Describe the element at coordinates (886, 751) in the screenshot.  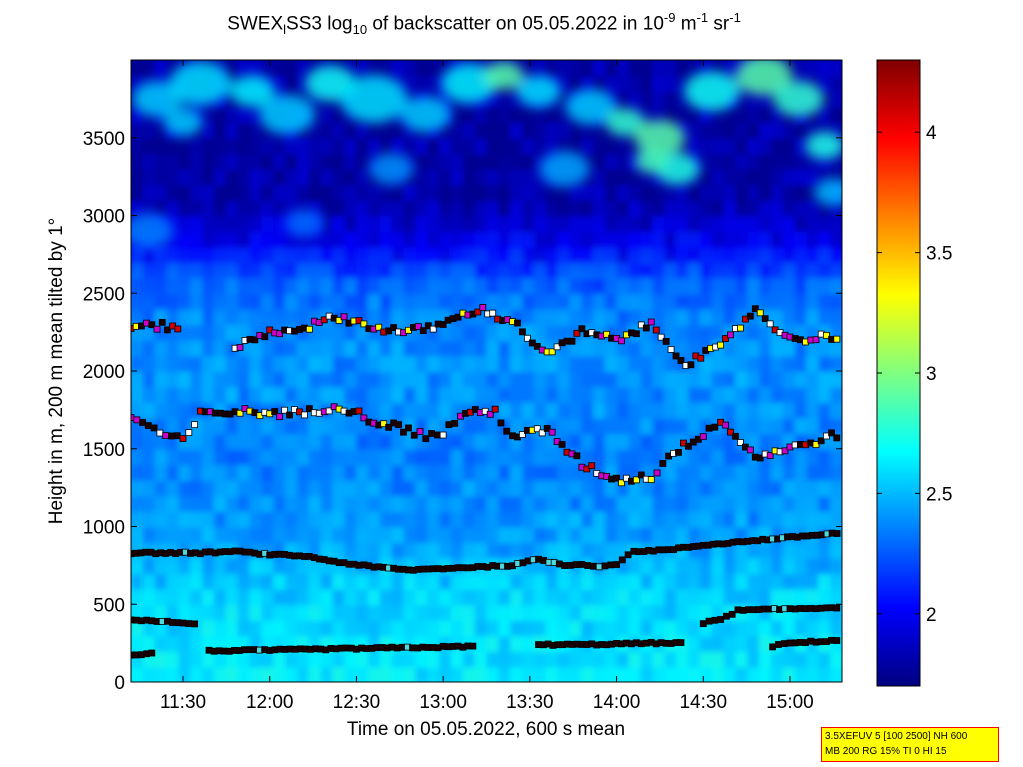
I see `info-line-2: MB 200 RG 15% TI 0 HI 15` at that location.